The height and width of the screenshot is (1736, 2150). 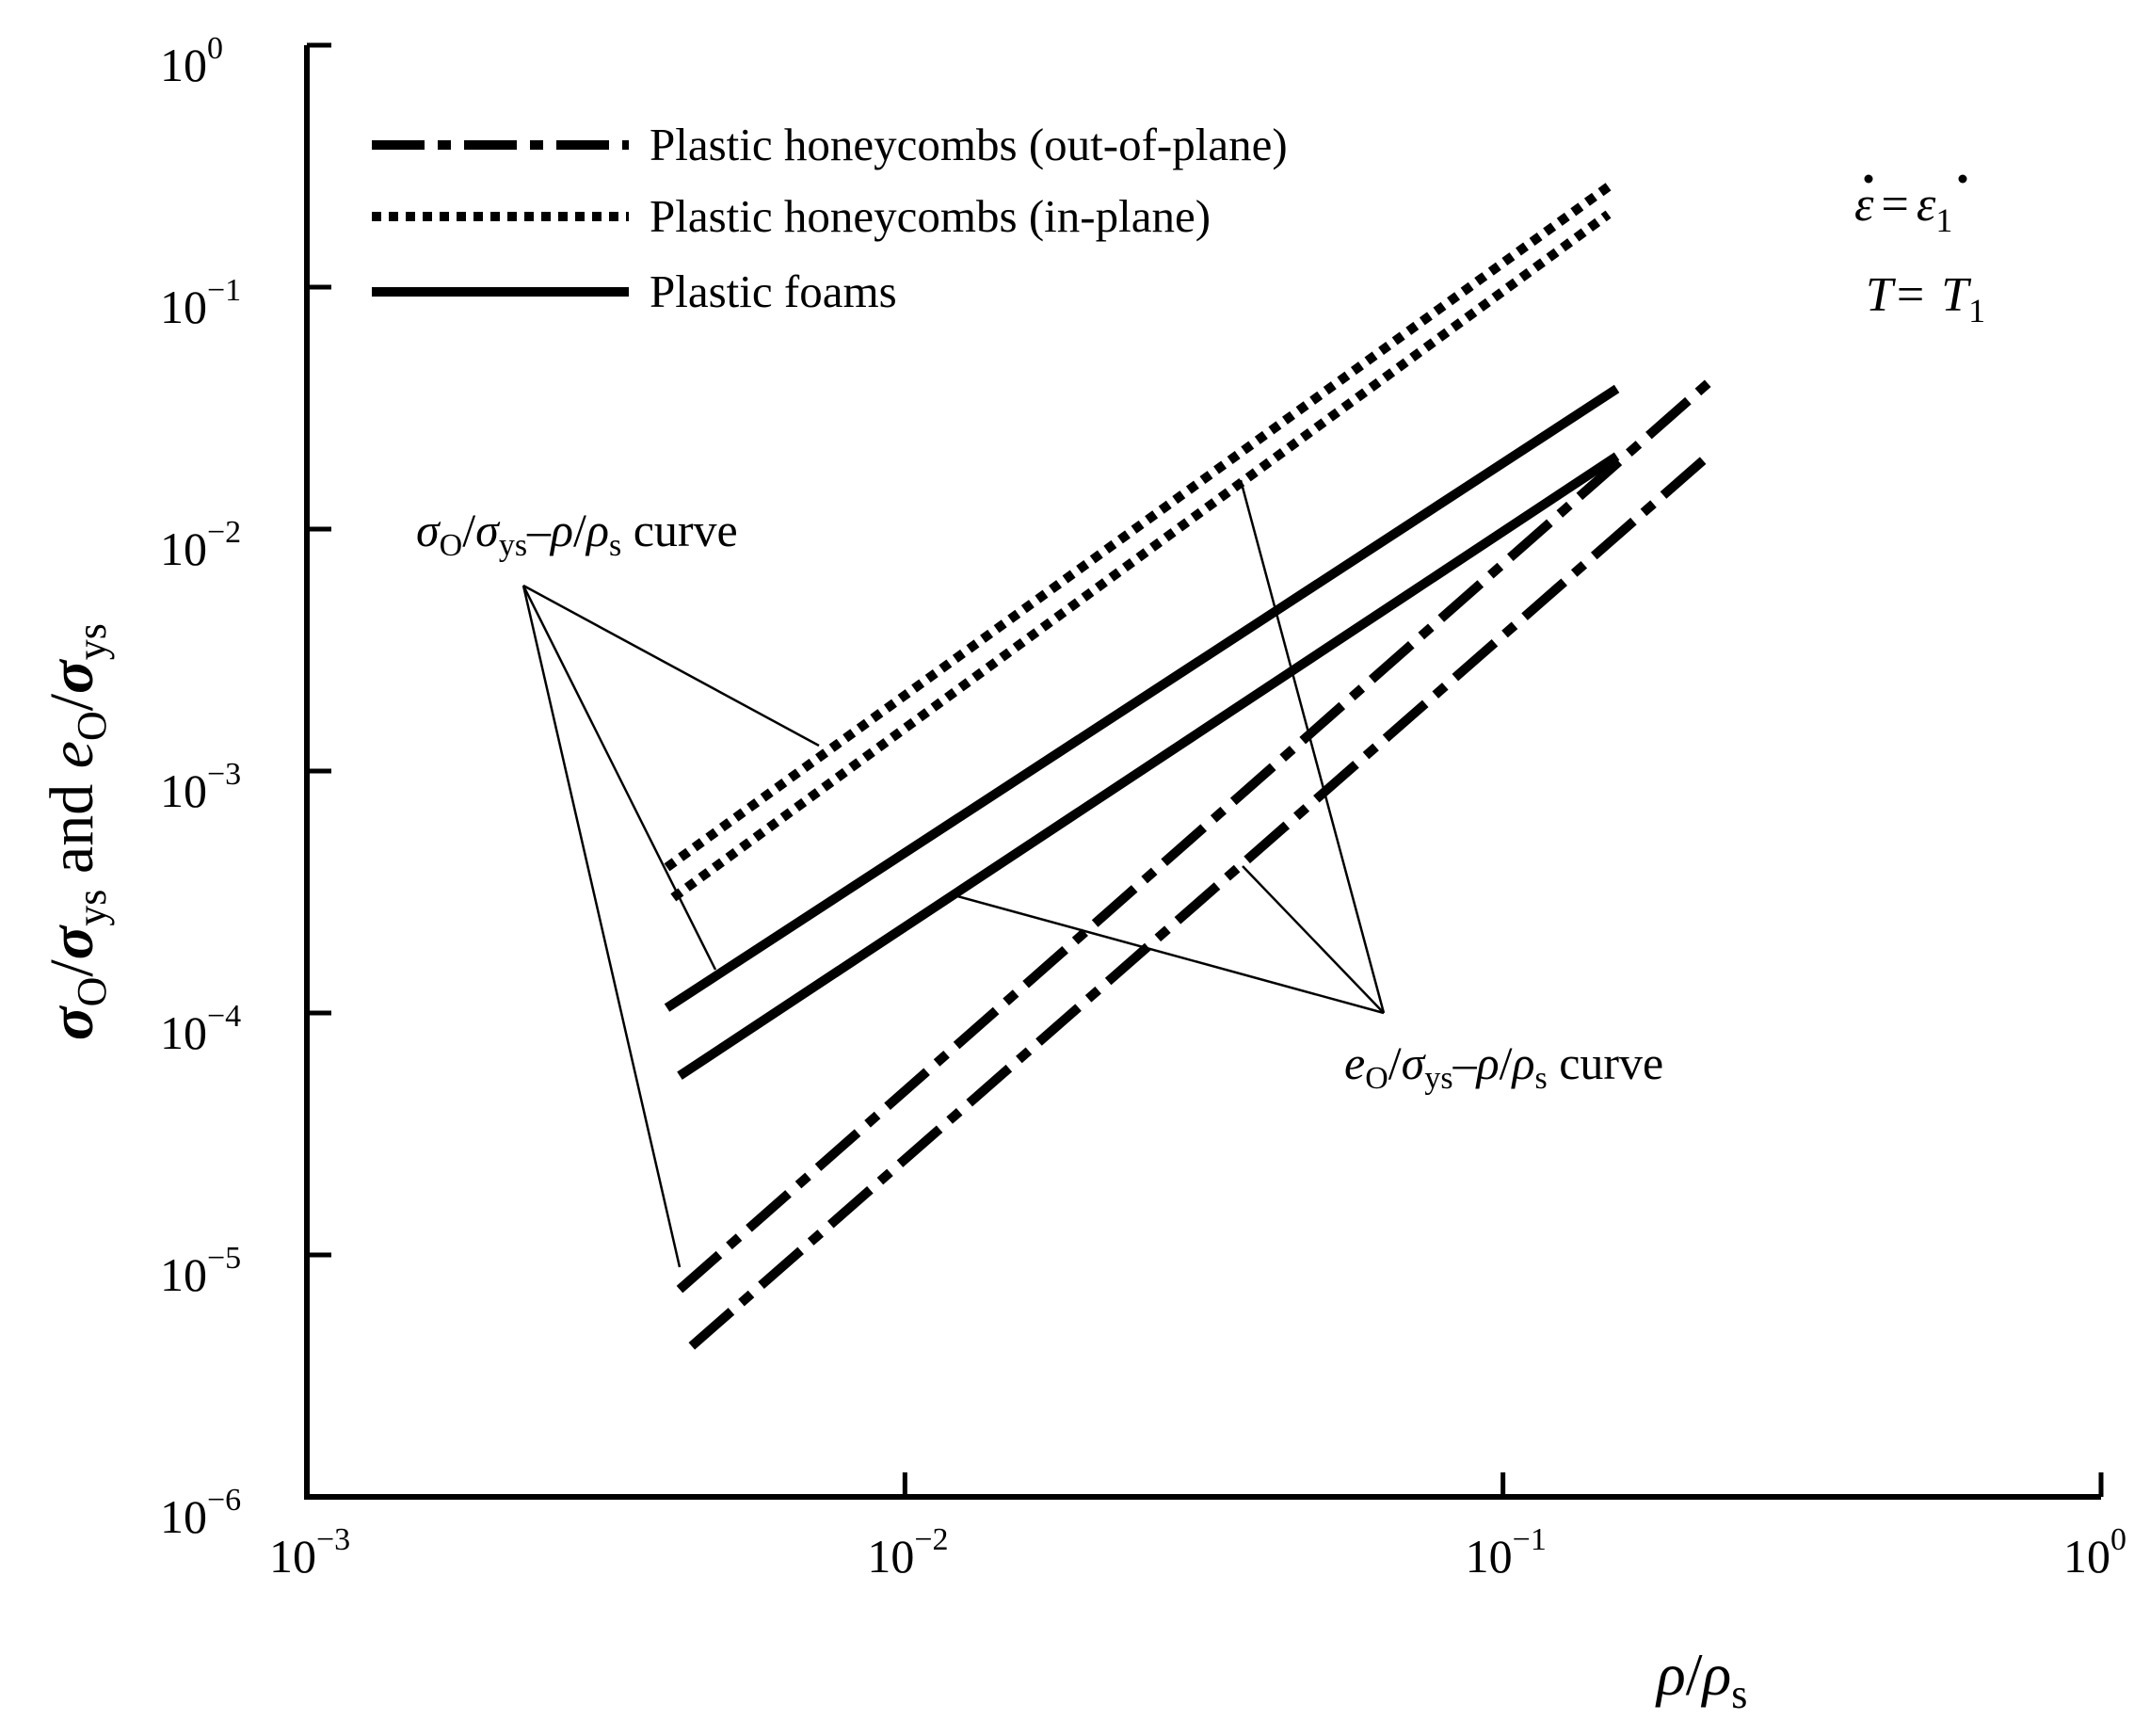 I want to click on ylabel-d: σ, so click(x=72, y=676).